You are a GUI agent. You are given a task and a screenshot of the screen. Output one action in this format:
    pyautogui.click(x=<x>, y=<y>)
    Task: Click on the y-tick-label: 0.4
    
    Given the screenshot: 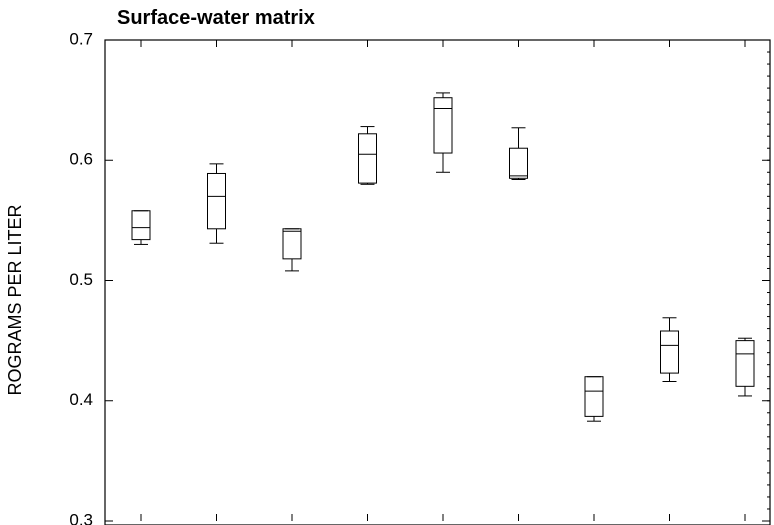 What is the action you would take?
    pyautogui.click(x=81, y=399)
    